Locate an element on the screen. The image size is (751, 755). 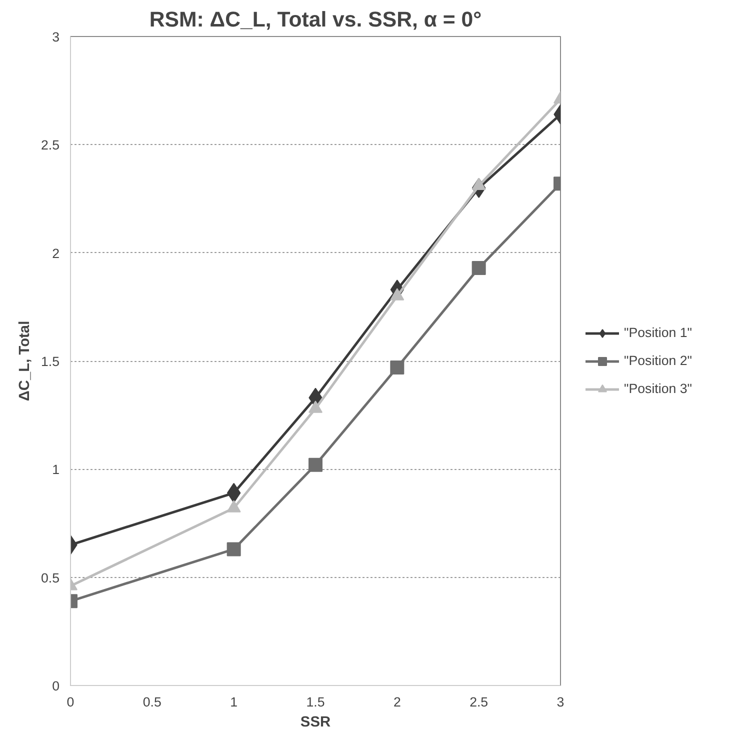
legend-label: "Position 2" is located at coordinates (658, 360).